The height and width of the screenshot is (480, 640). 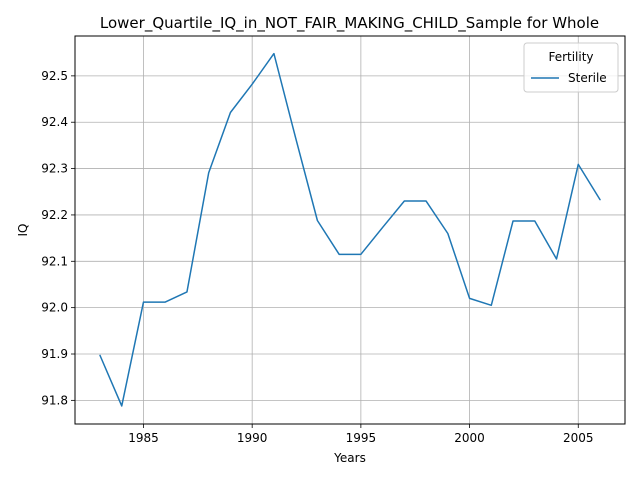 I want to click on y-axis-label: IQ, so click(x=23, y=230).